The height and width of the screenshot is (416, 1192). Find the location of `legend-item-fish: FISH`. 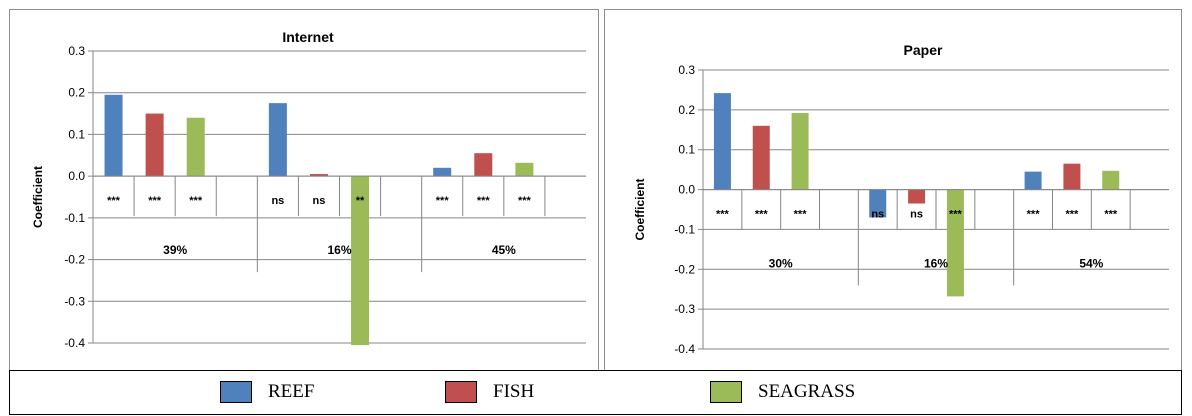

legend-item-fish: FISH is located at coordinates (489, 392).